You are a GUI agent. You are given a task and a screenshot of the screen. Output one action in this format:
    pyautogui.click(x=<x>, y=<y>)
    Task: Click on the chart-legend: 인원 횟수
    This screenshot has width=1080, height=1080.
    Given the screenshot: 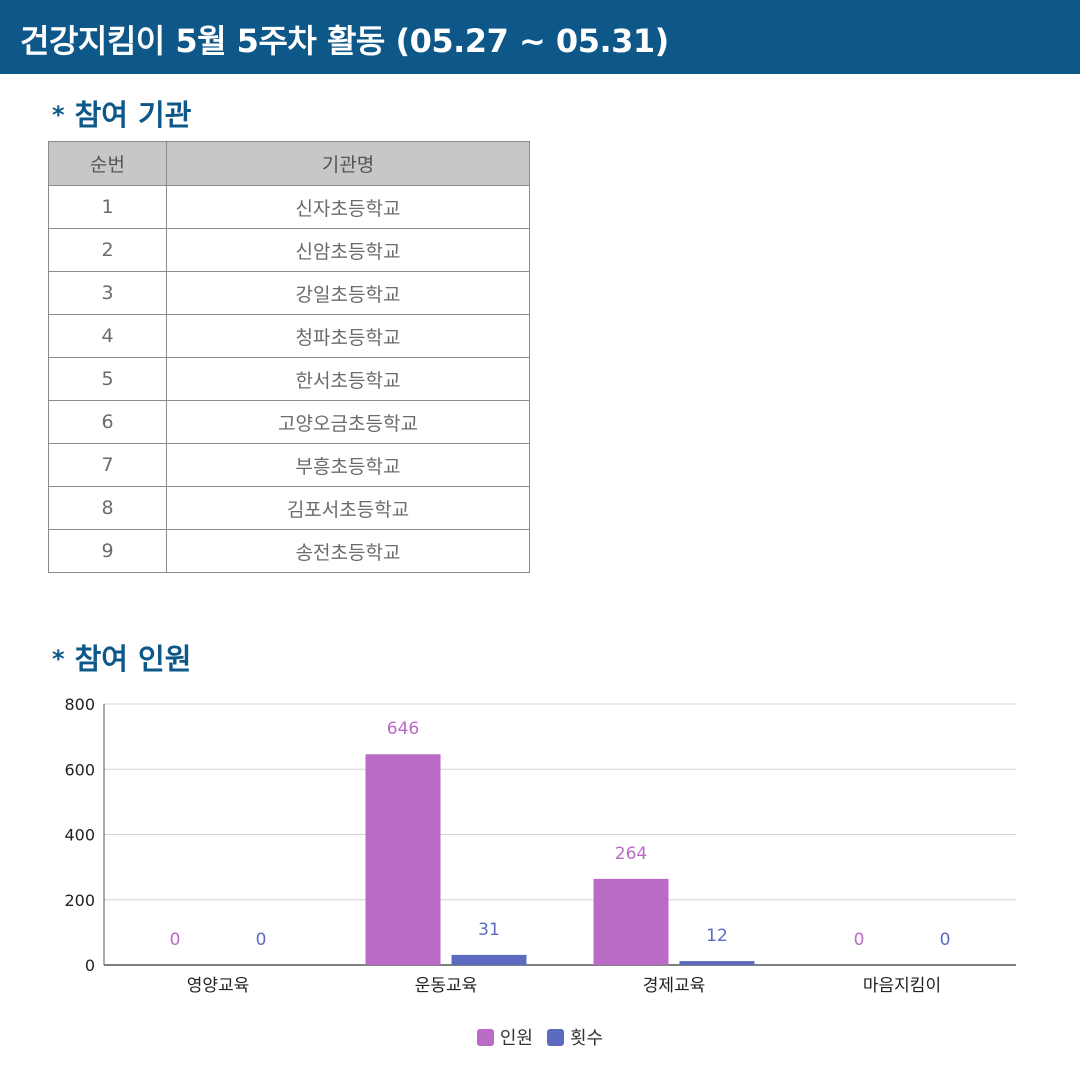 What is the action you would take?
    pyautogui.click(x=540, y=1037)
    